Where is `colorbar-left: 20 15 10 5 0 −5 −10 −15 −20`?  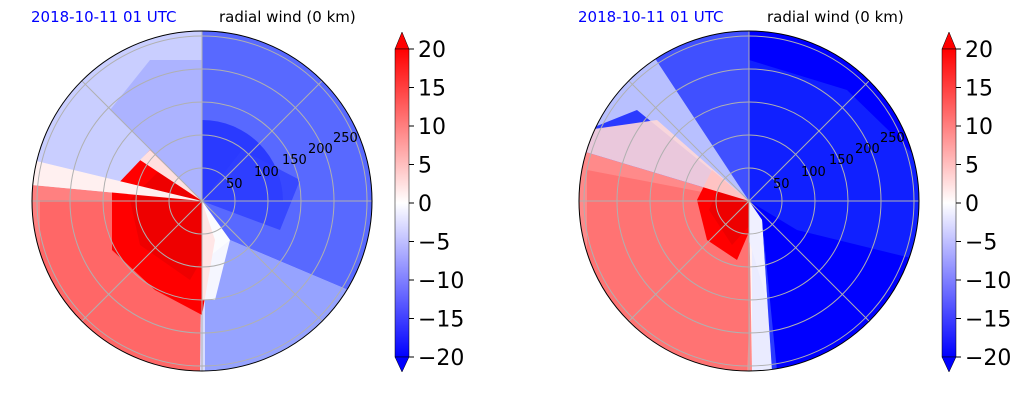 colorbar-left: 20 15 10 5 0 −5 −10 −15 −20 is located at coordinates (429, 202).